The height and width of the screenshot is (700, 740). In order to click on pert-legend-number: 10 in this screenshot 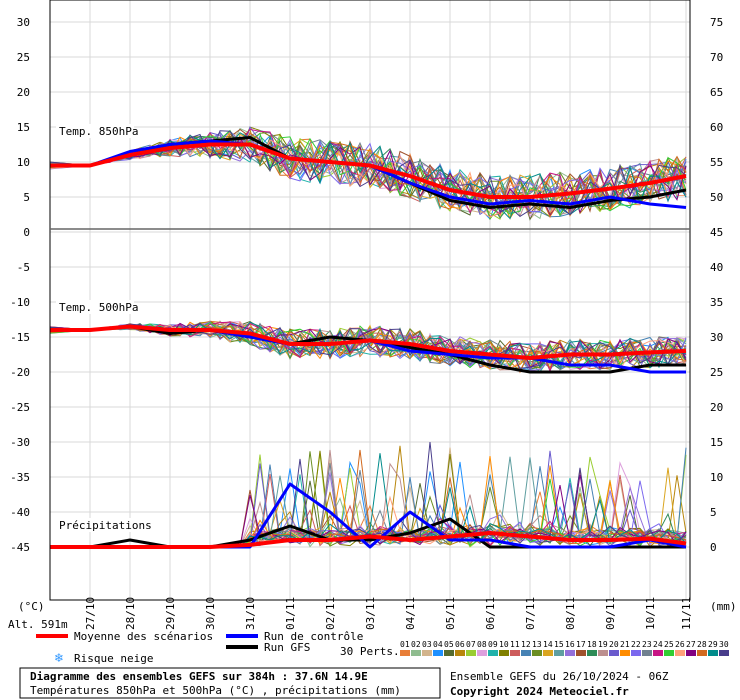, I will do `click(504, 644)`.